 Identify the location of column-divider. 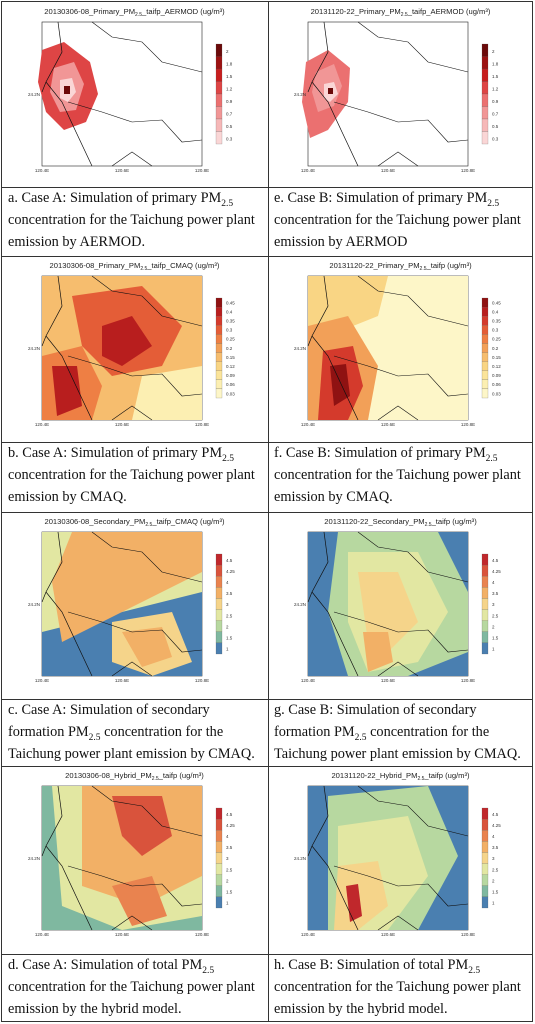
(268, 511).